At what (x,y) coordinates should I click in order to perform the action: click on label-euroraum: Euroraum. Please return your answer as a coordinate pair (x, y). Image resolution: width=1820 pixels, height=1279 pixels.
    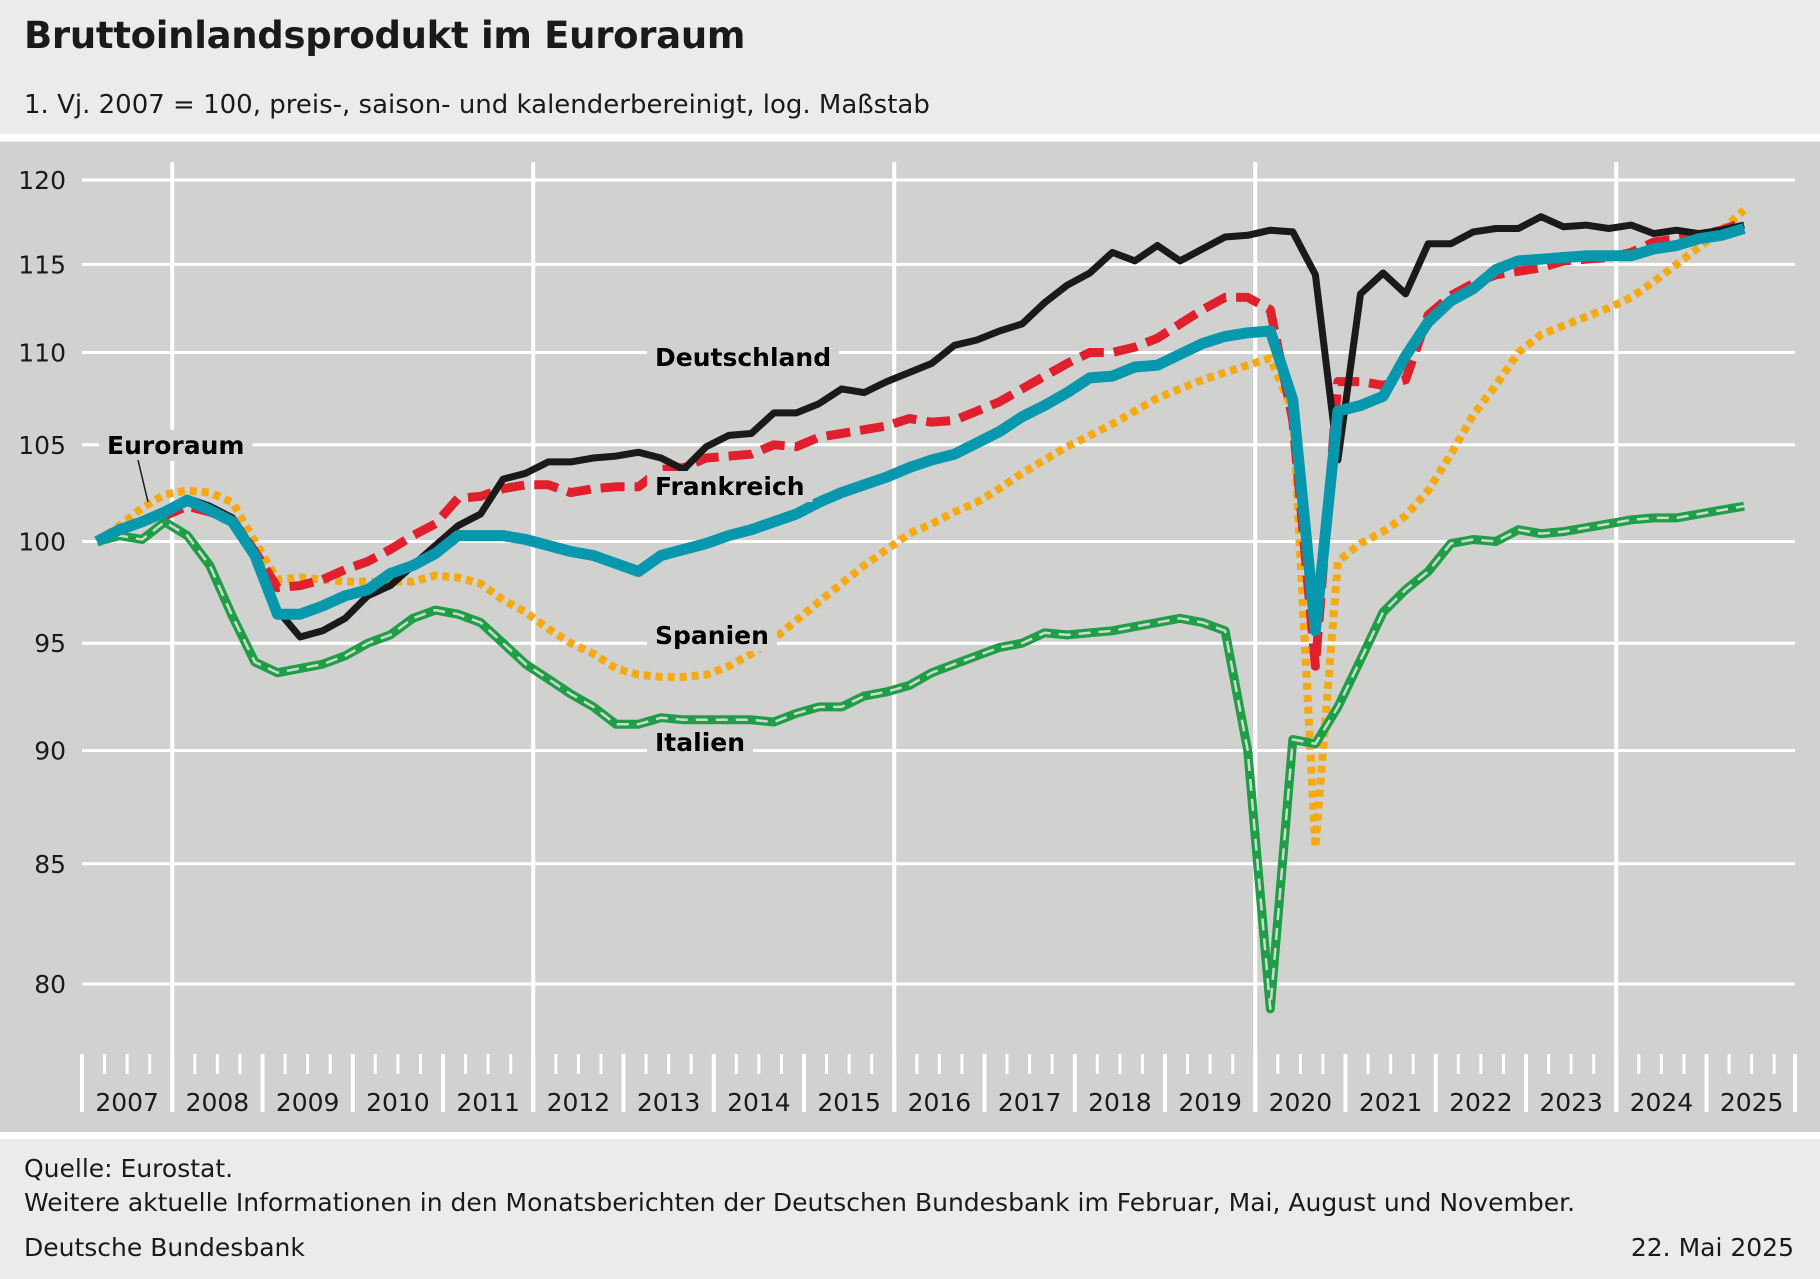
    Looking at the image, I should click on (175, 445).